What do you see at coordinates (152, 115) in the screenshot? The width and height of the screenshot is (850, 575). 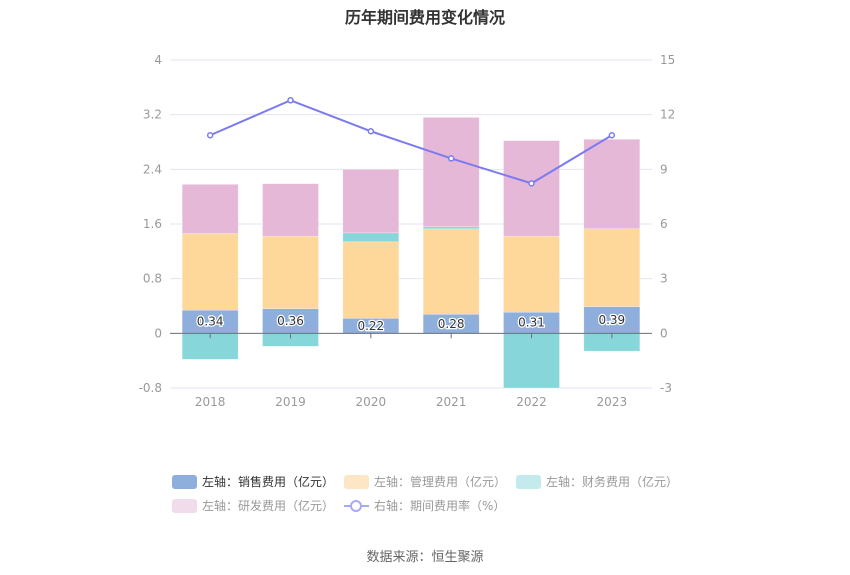 I see `left-tick-label: 3.2` at bounding box center [152, 115].